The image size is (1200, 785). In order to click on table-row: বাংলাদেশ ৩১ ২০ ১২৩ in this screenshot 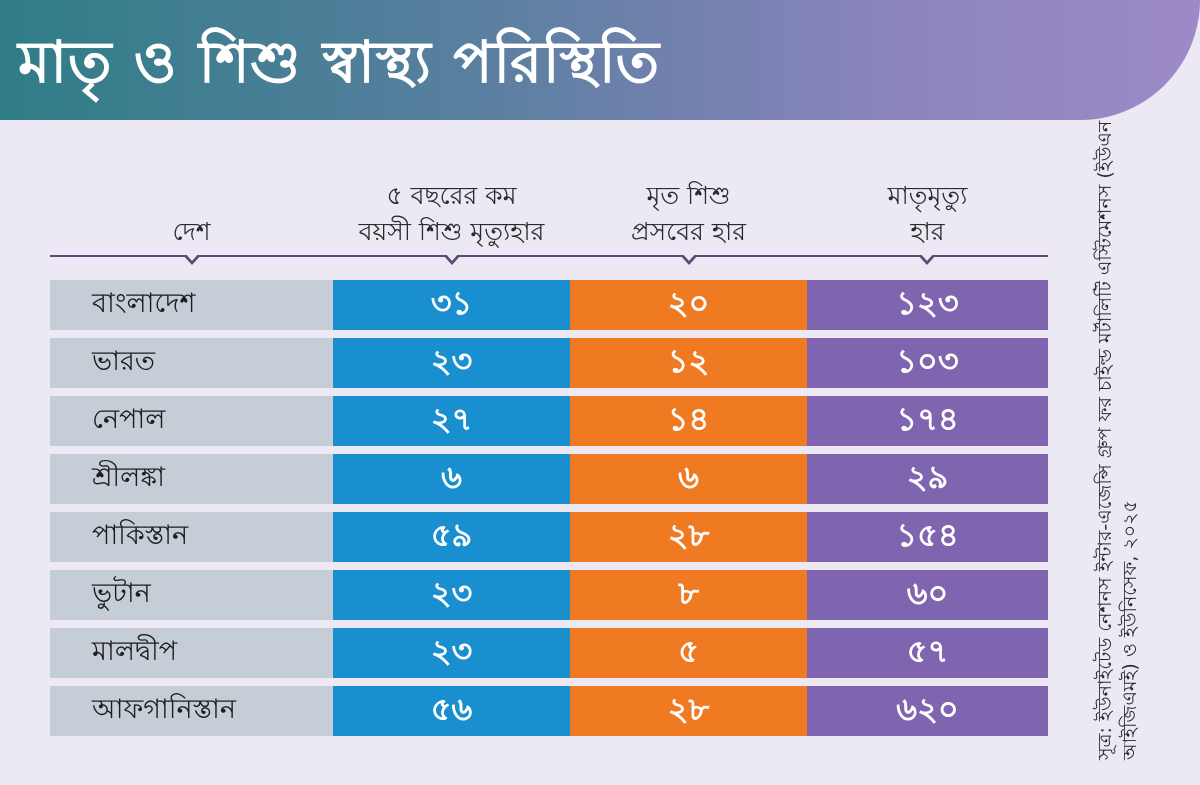, I will do `click(549, 305)`.